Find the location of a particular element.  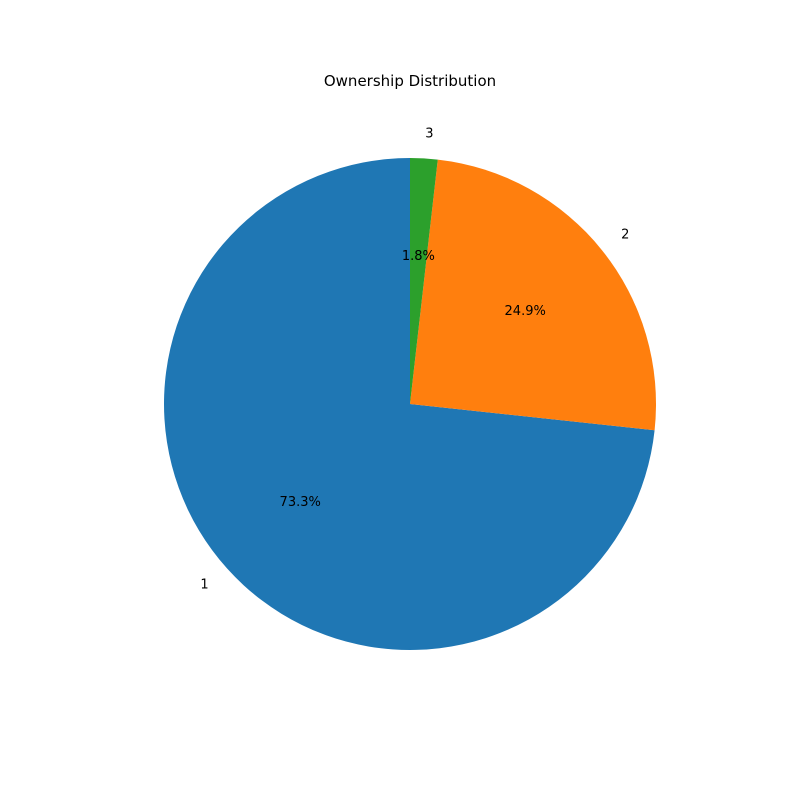

slice-label-2: 2 is located at coordinates (625, 234).